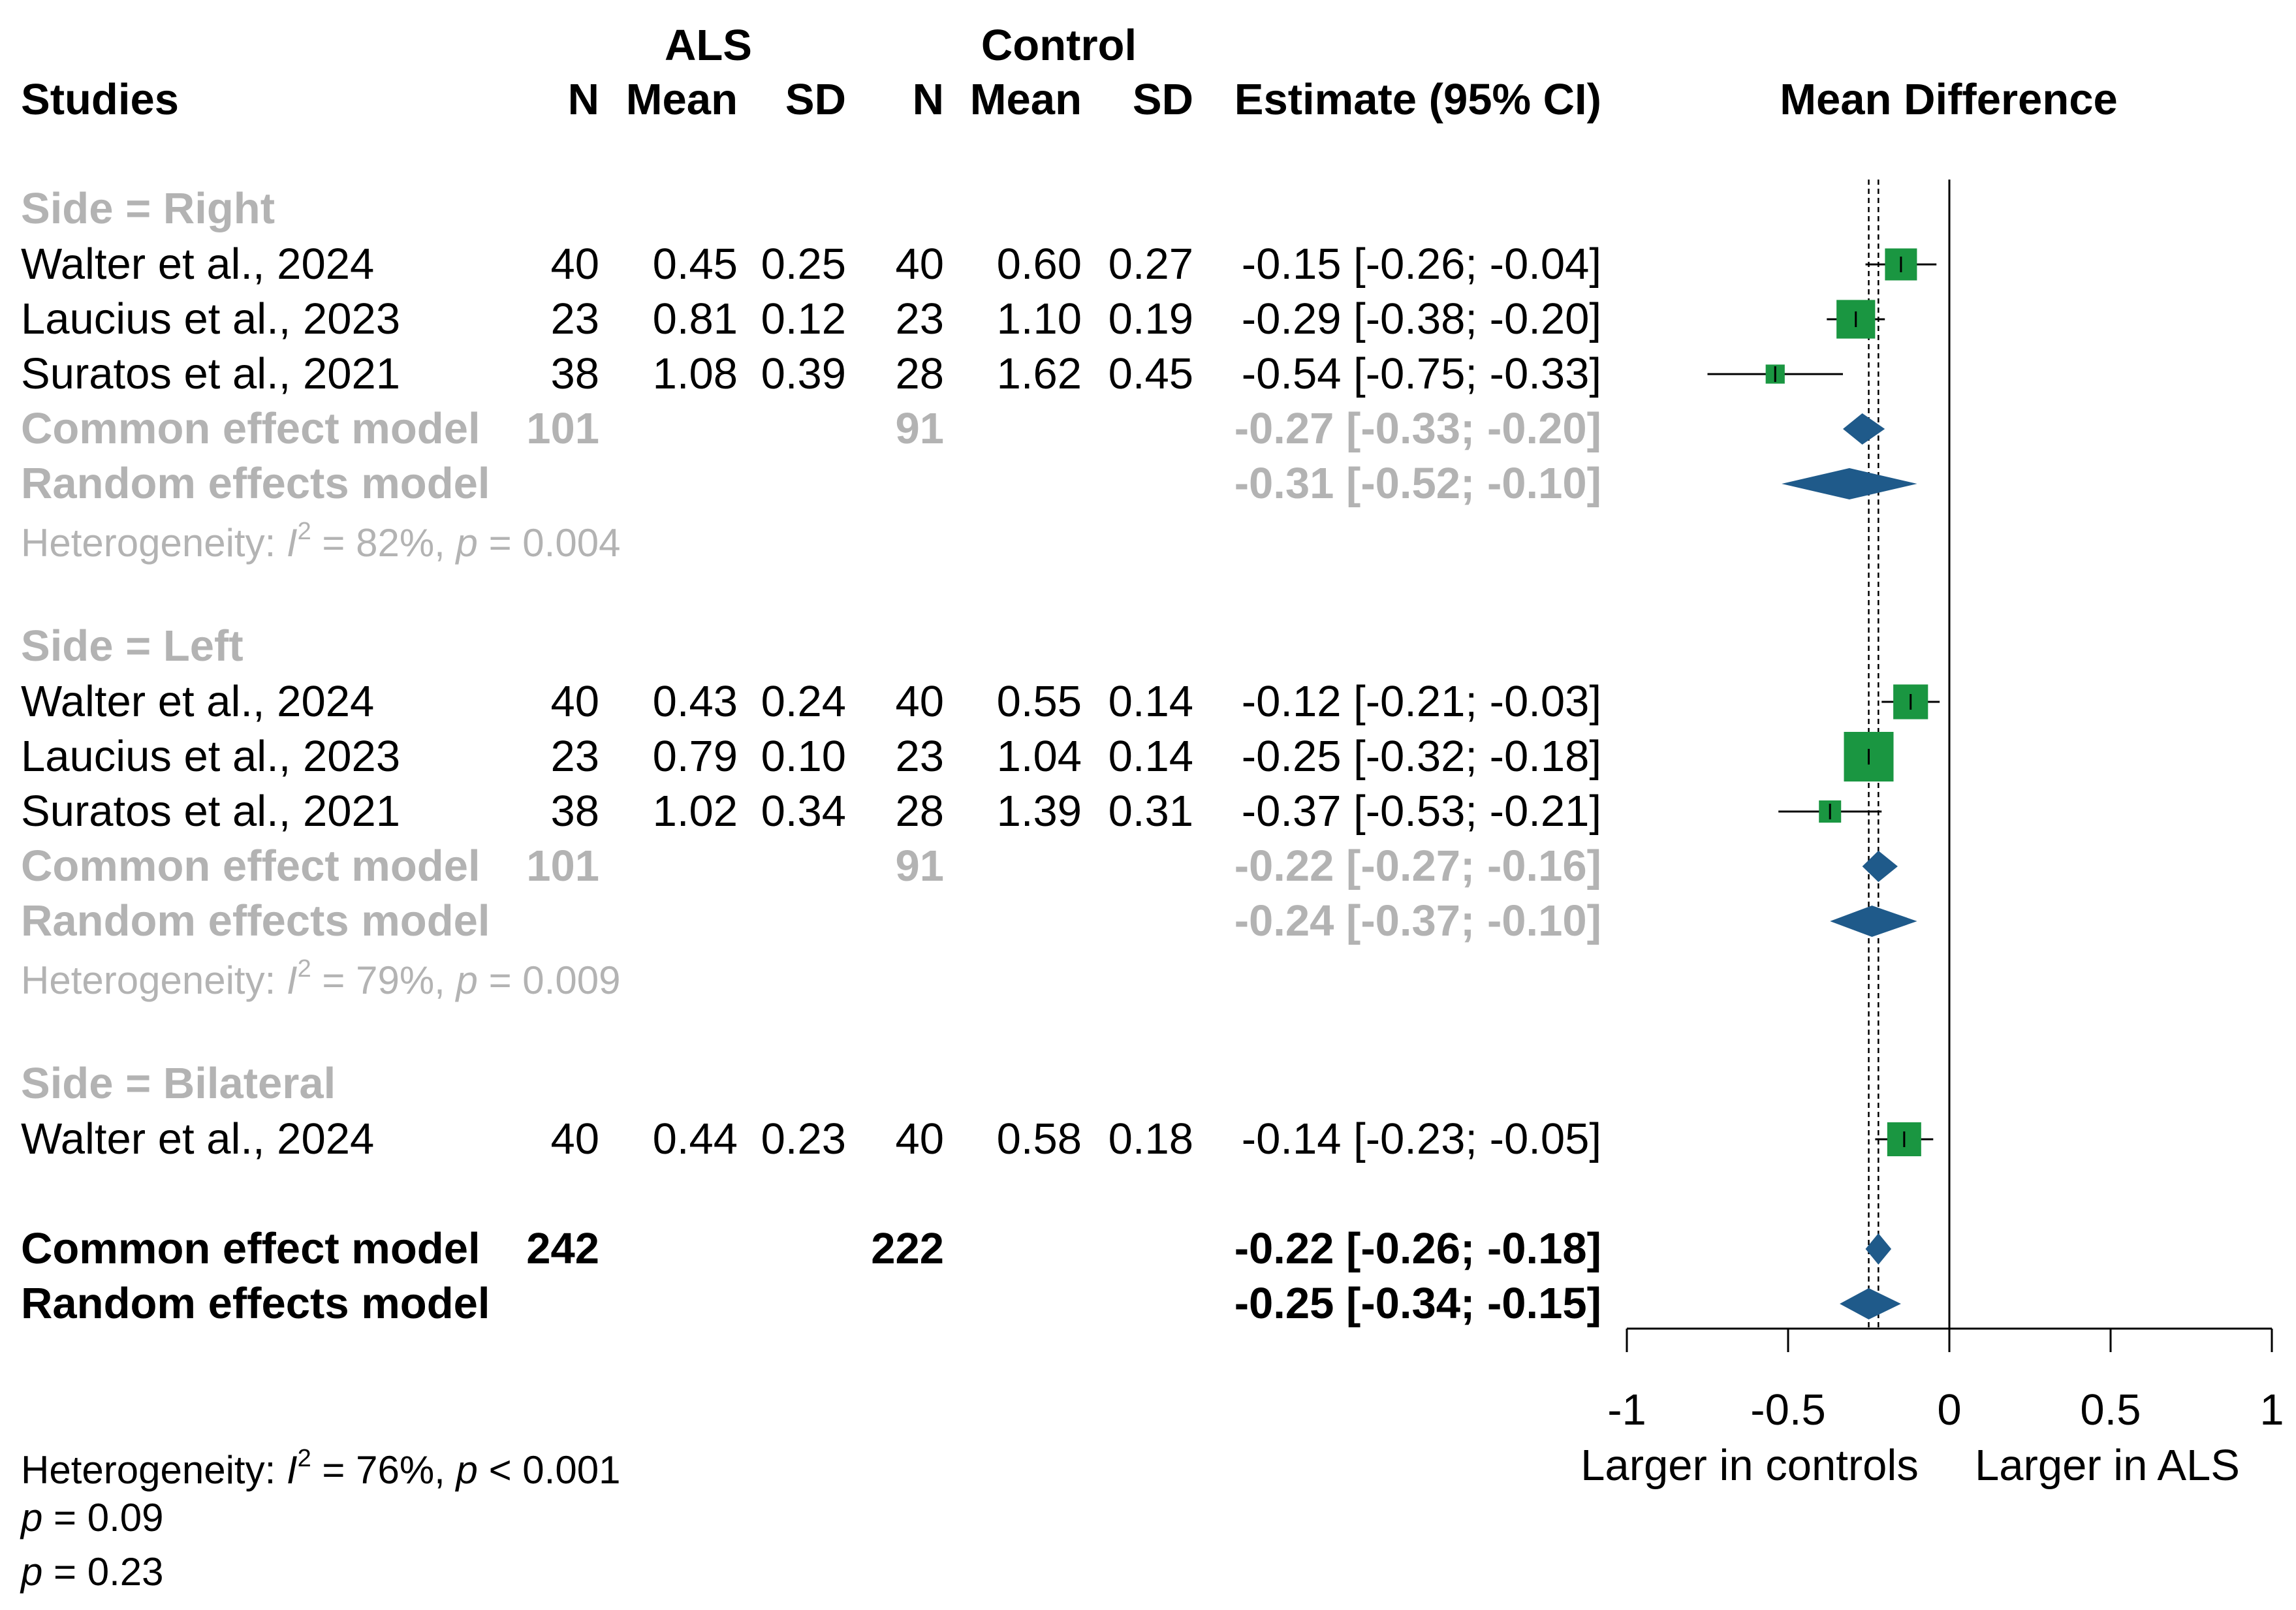  I want to click on subgroup-random-diamond, so click(1874, 922).